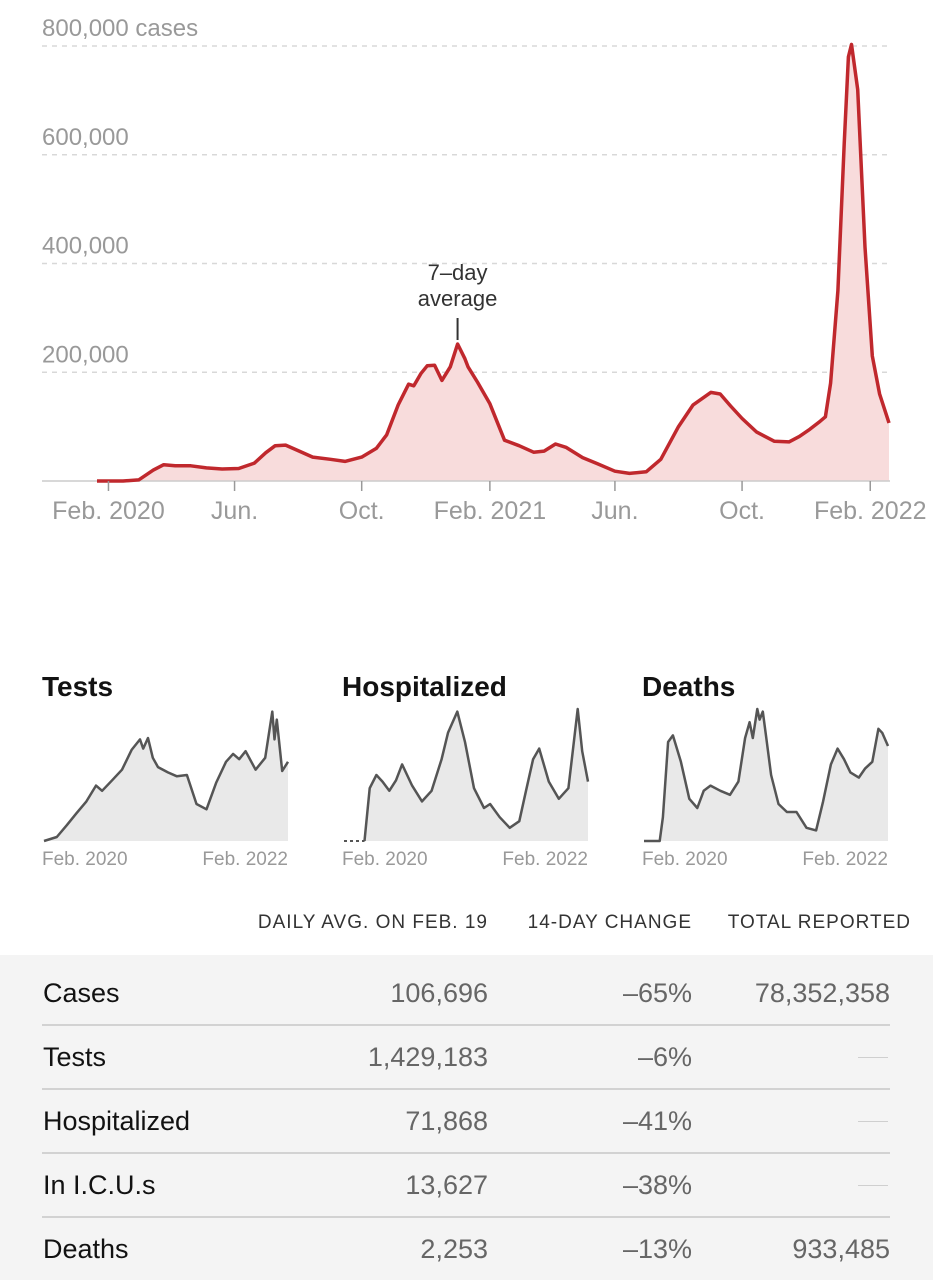  Describe the element at coordinates (446, 1185) in the screenshot. I see `daily-avg-value: 13,627` at that location.